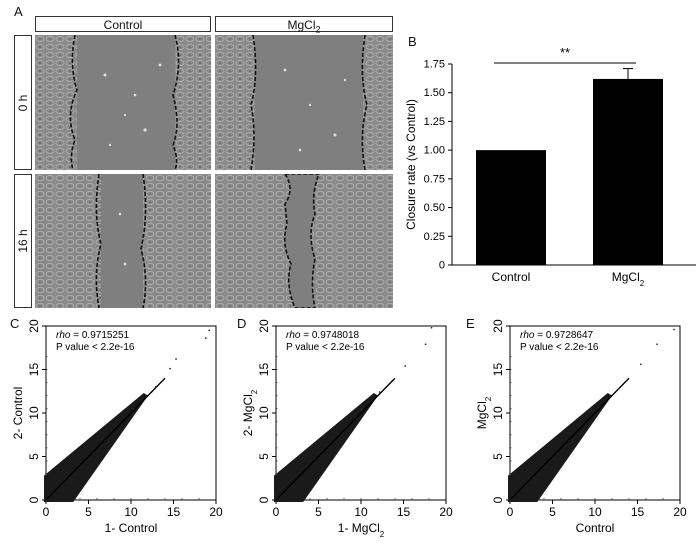 This screenshot has height=553, width=700. What do you see at coordinates (123, 102) in the screenshot?
I see `micrograph-control-0h-image` at bounding box center [123, 102].